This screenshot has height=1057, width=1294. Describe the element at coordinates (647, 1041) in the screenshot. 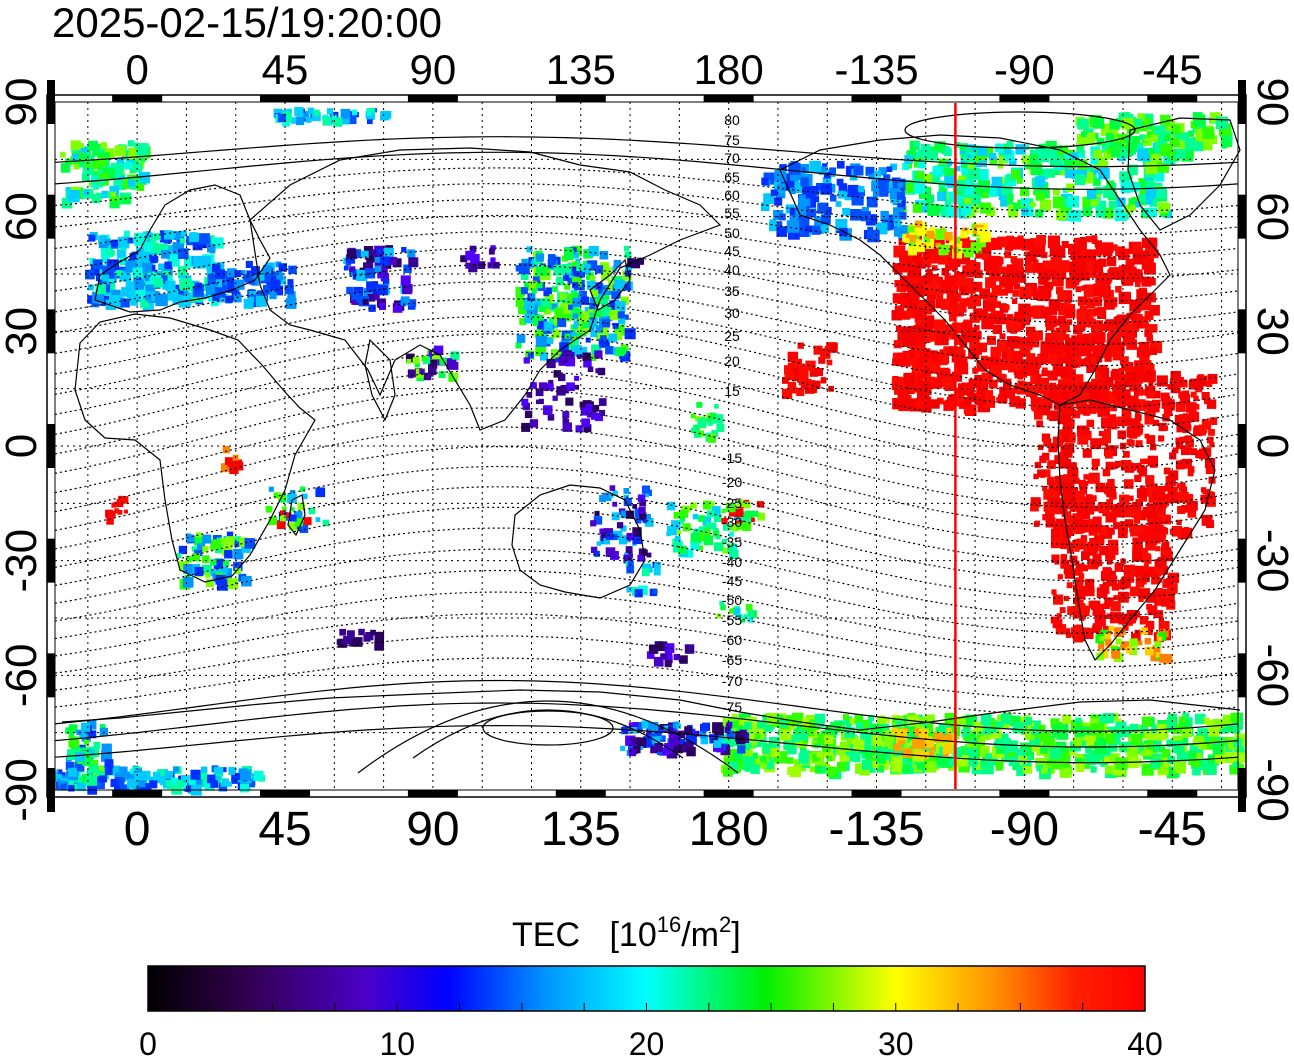

I see `colorbar-tick-label: 20` at that location.